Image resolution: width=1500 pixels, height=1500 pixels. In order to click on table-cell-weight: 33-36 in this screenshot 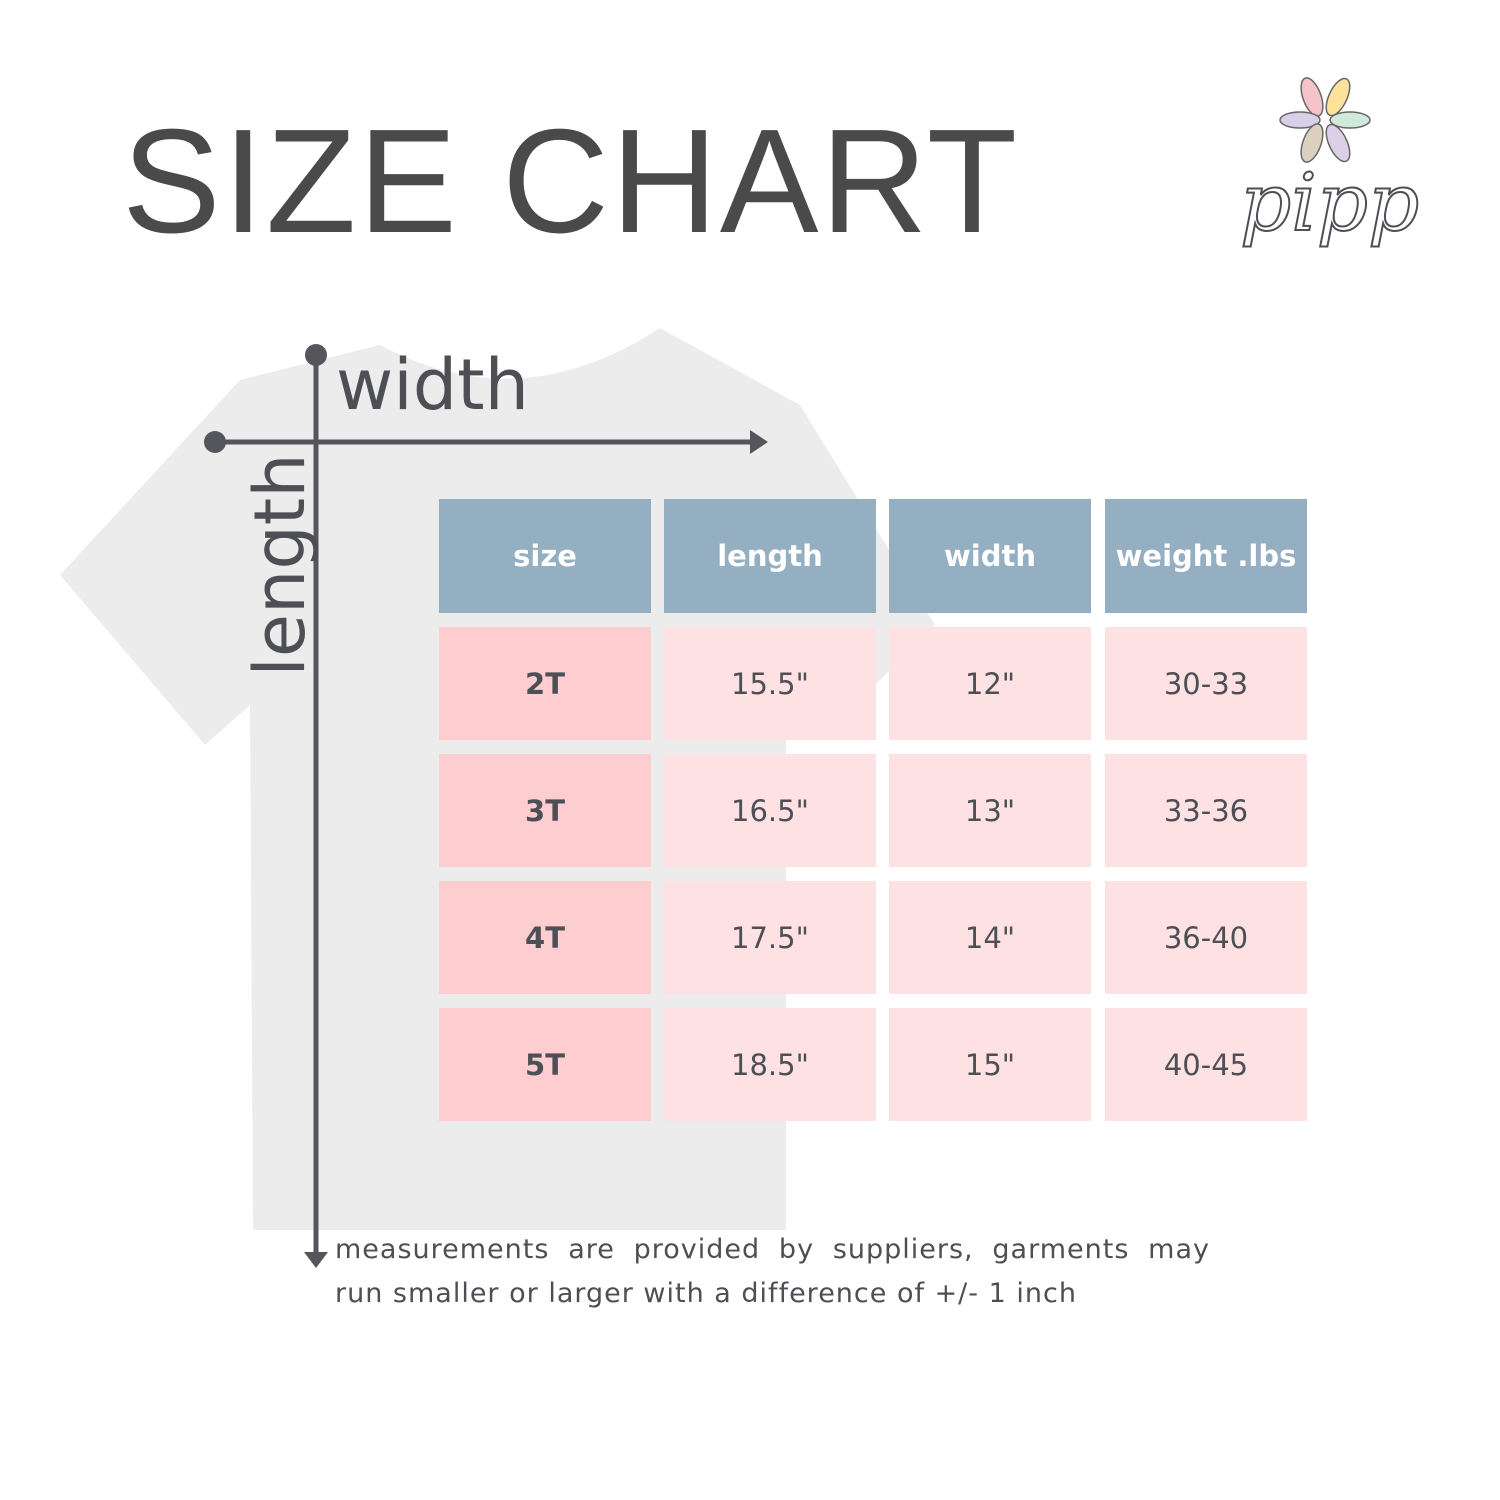, I will do `click(1206, 810)`.